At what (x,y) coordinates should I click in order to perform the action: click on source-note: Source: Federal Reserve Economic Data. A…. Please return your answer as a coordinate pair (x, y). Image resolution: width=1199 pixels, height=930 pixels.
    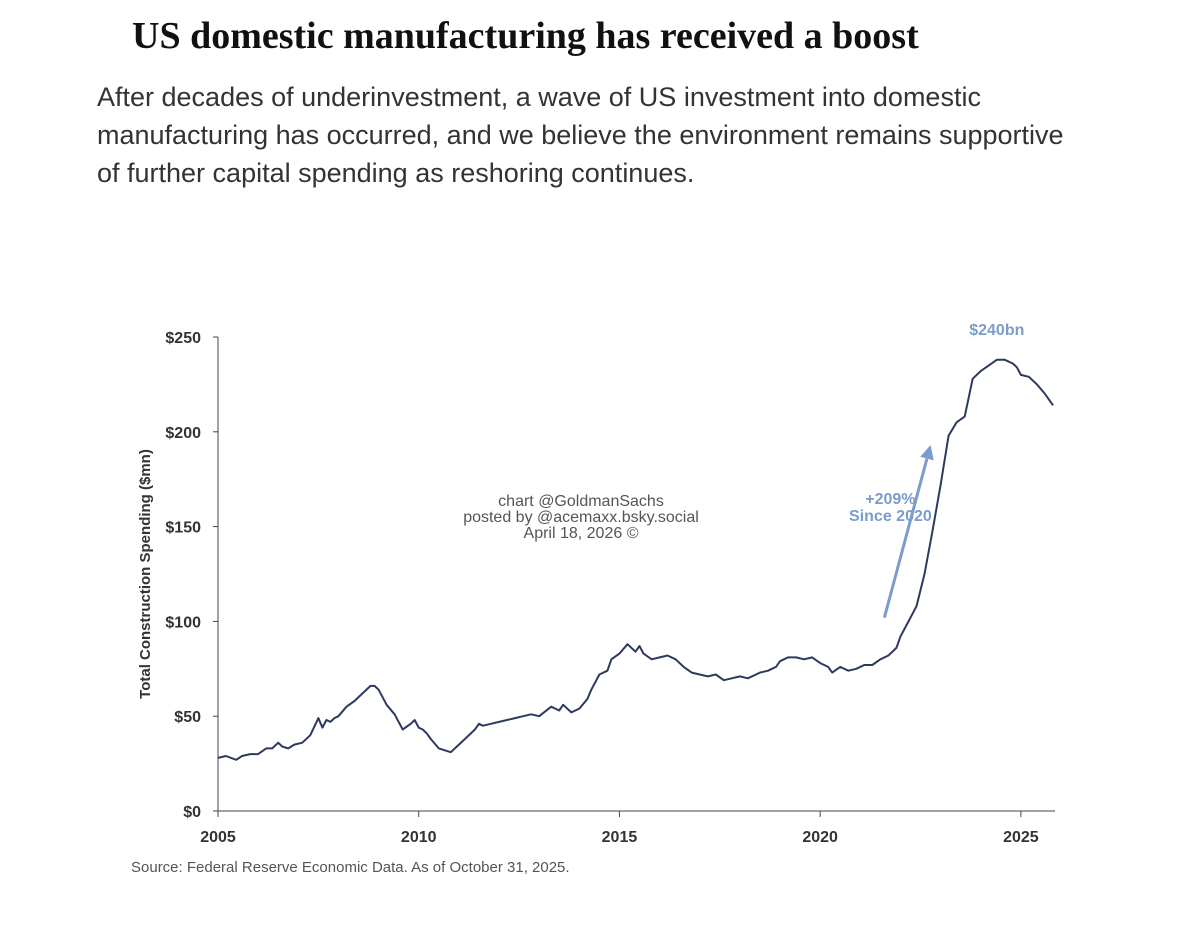
    Looking at the image, I should click on (350, 867).